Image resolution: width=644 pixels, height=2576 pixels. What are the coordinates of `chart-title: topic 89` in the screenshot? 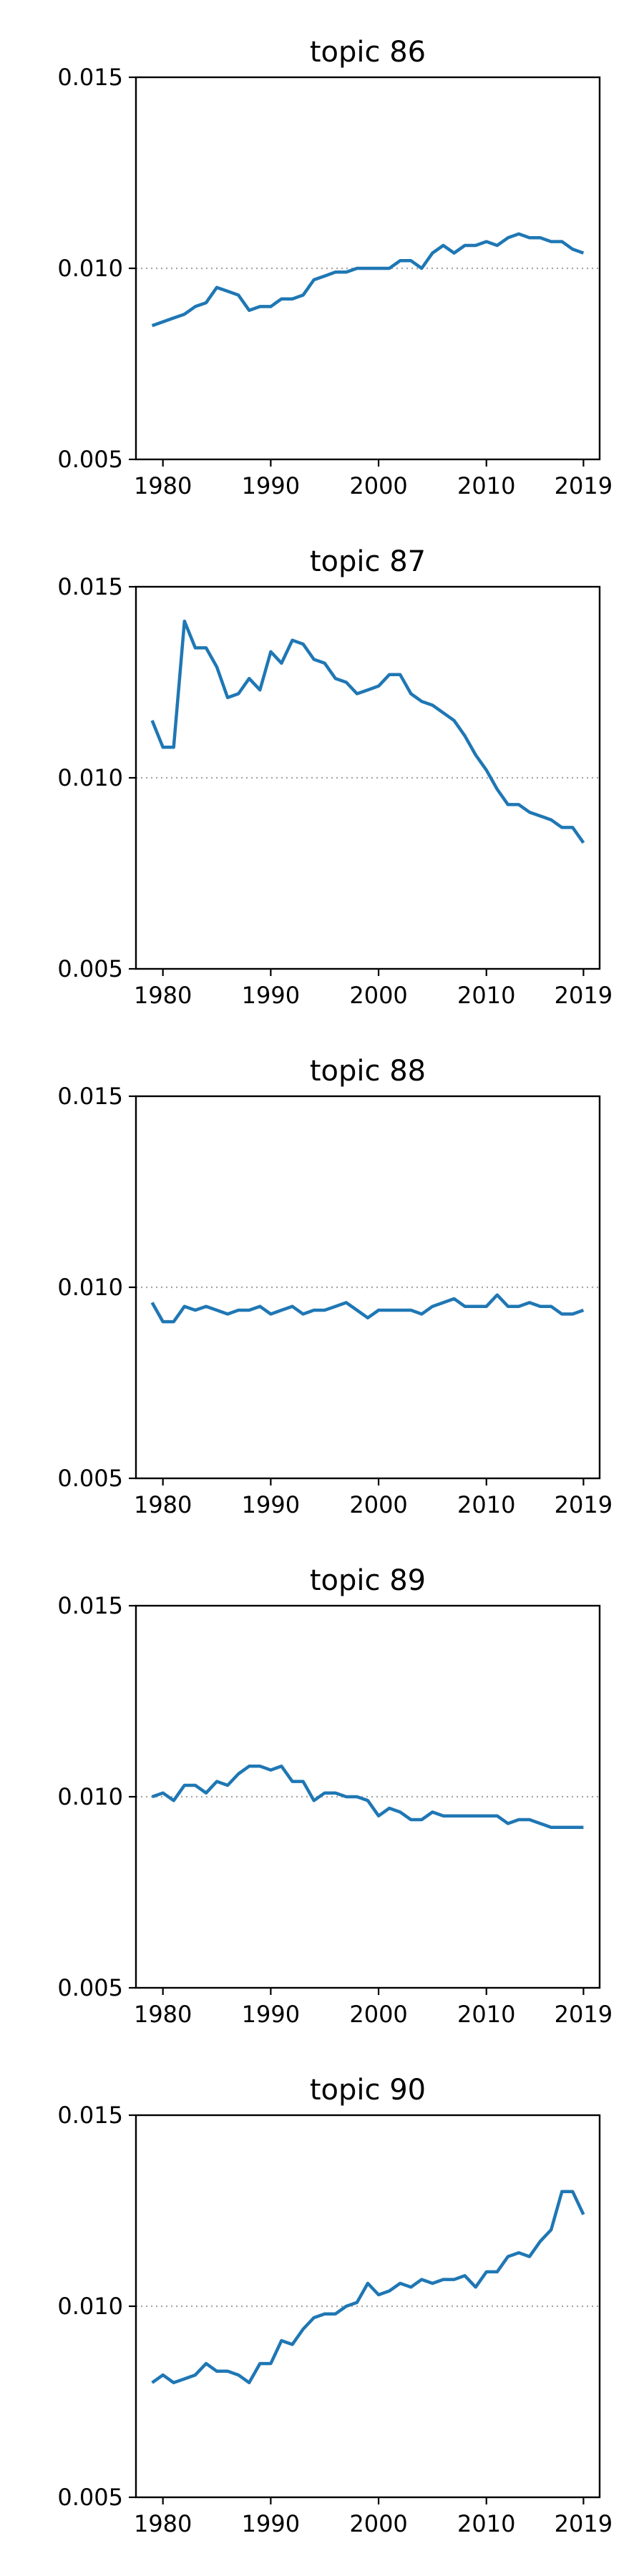 It's located at (368, 1580).